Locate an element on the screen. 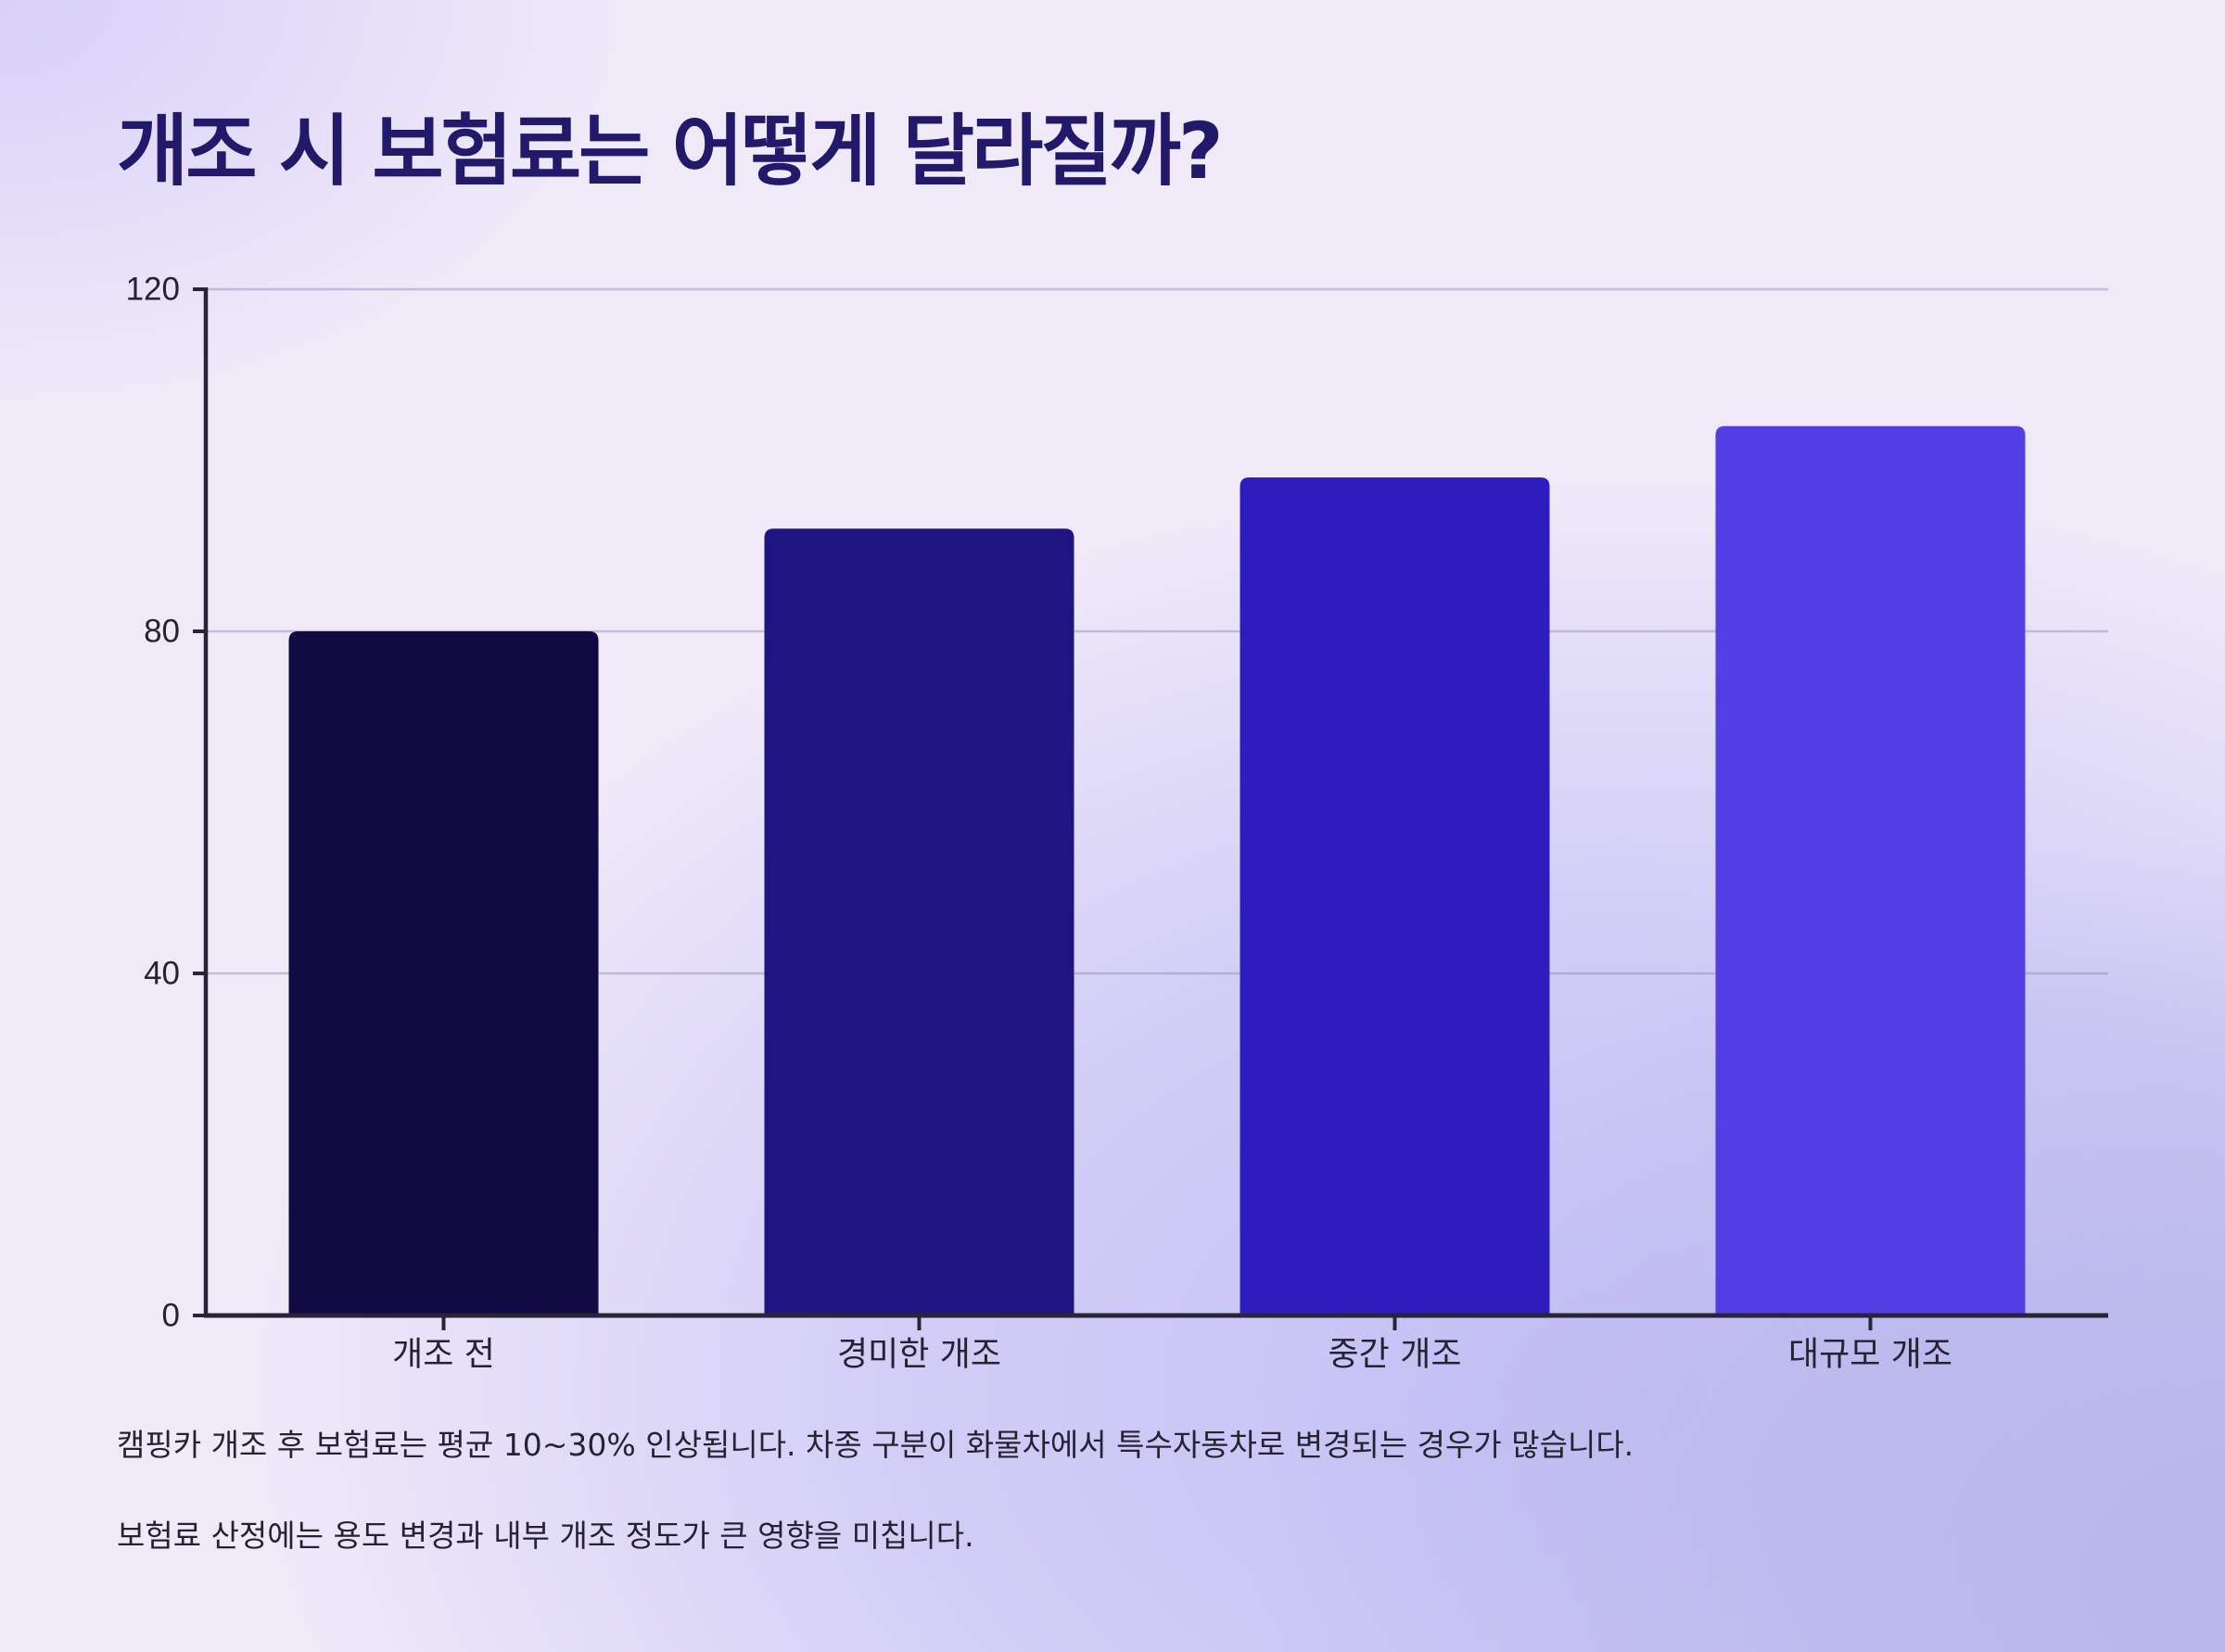 The width and height of the screenshot is (2225, 1652). y-tick-label: 40 is located at coordinates (162, 974).